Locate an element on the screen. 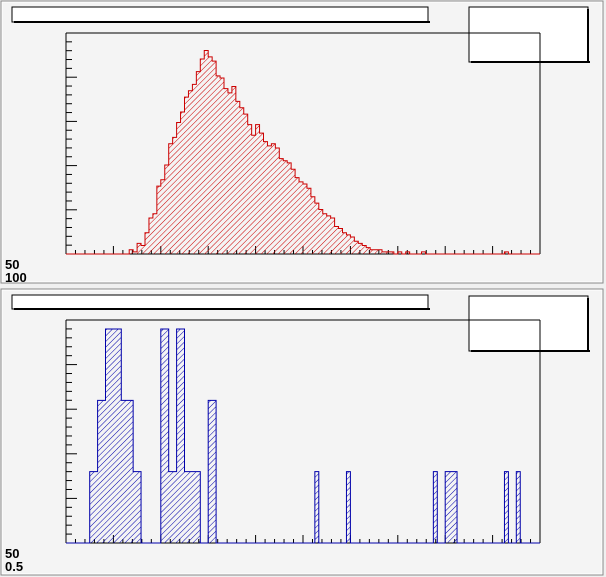 The width and height of the screenshot is (606, 577). stats-box is located at coordinates (528, 34).